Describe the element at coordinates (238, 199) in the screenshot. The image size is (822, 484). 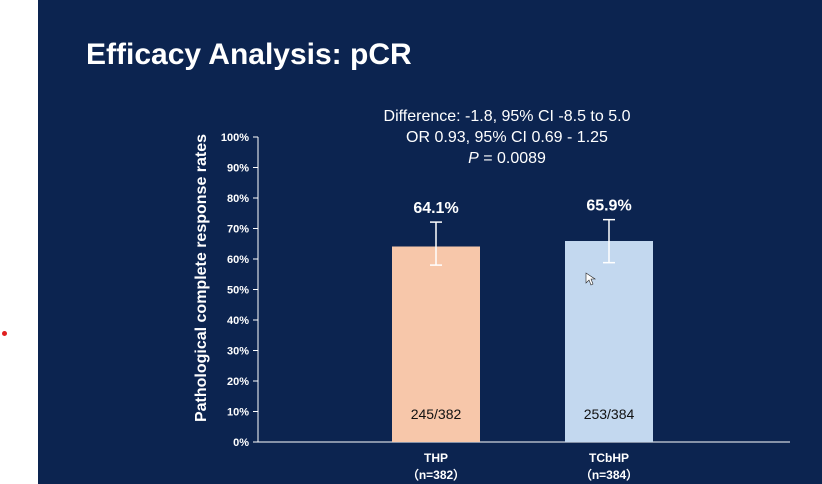
I see `y-tick-label: 80%` at that location.